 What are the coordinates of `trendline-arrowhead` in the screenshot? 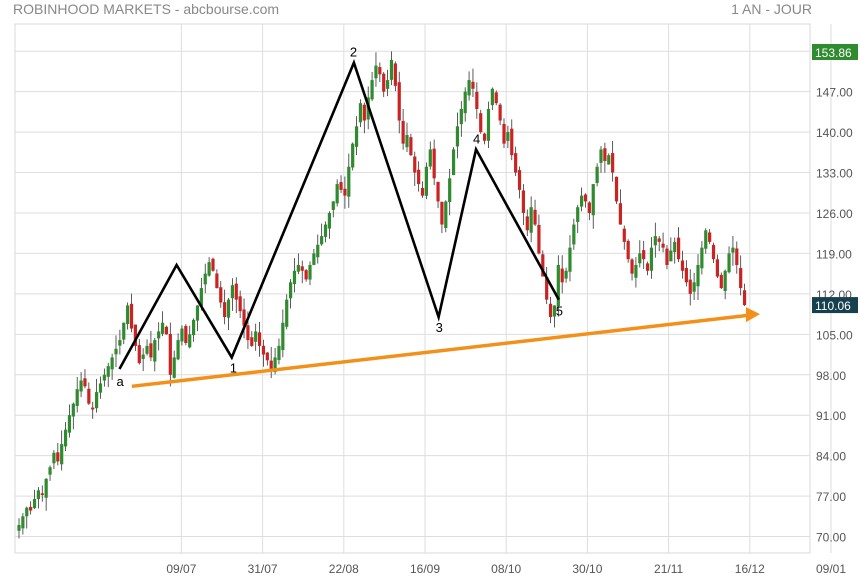 It's located at (753, 315).